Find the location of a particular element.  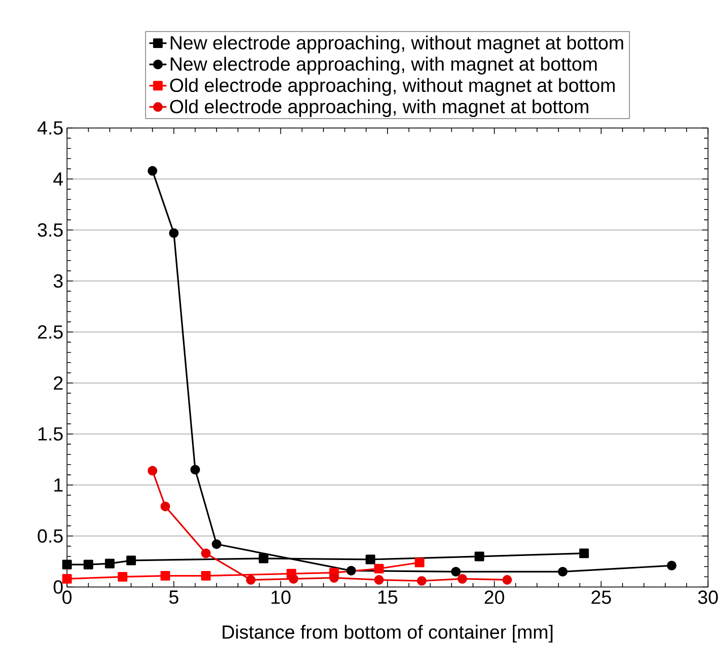

x-tick-label: 15 is located at coordinates (388, 597).